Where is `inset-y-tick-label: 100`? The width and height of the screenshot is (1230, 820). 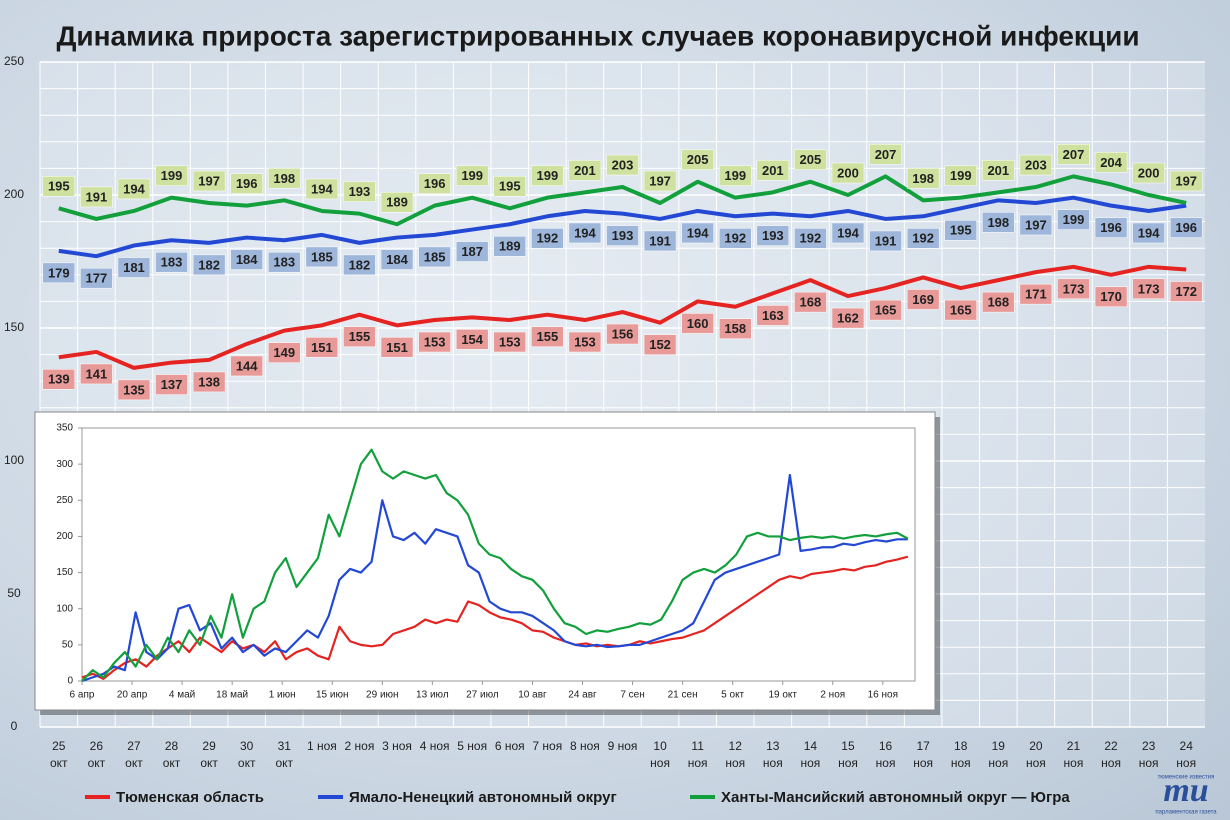 inset-y-tick-label: 100 is located at coordinates (64, 608).